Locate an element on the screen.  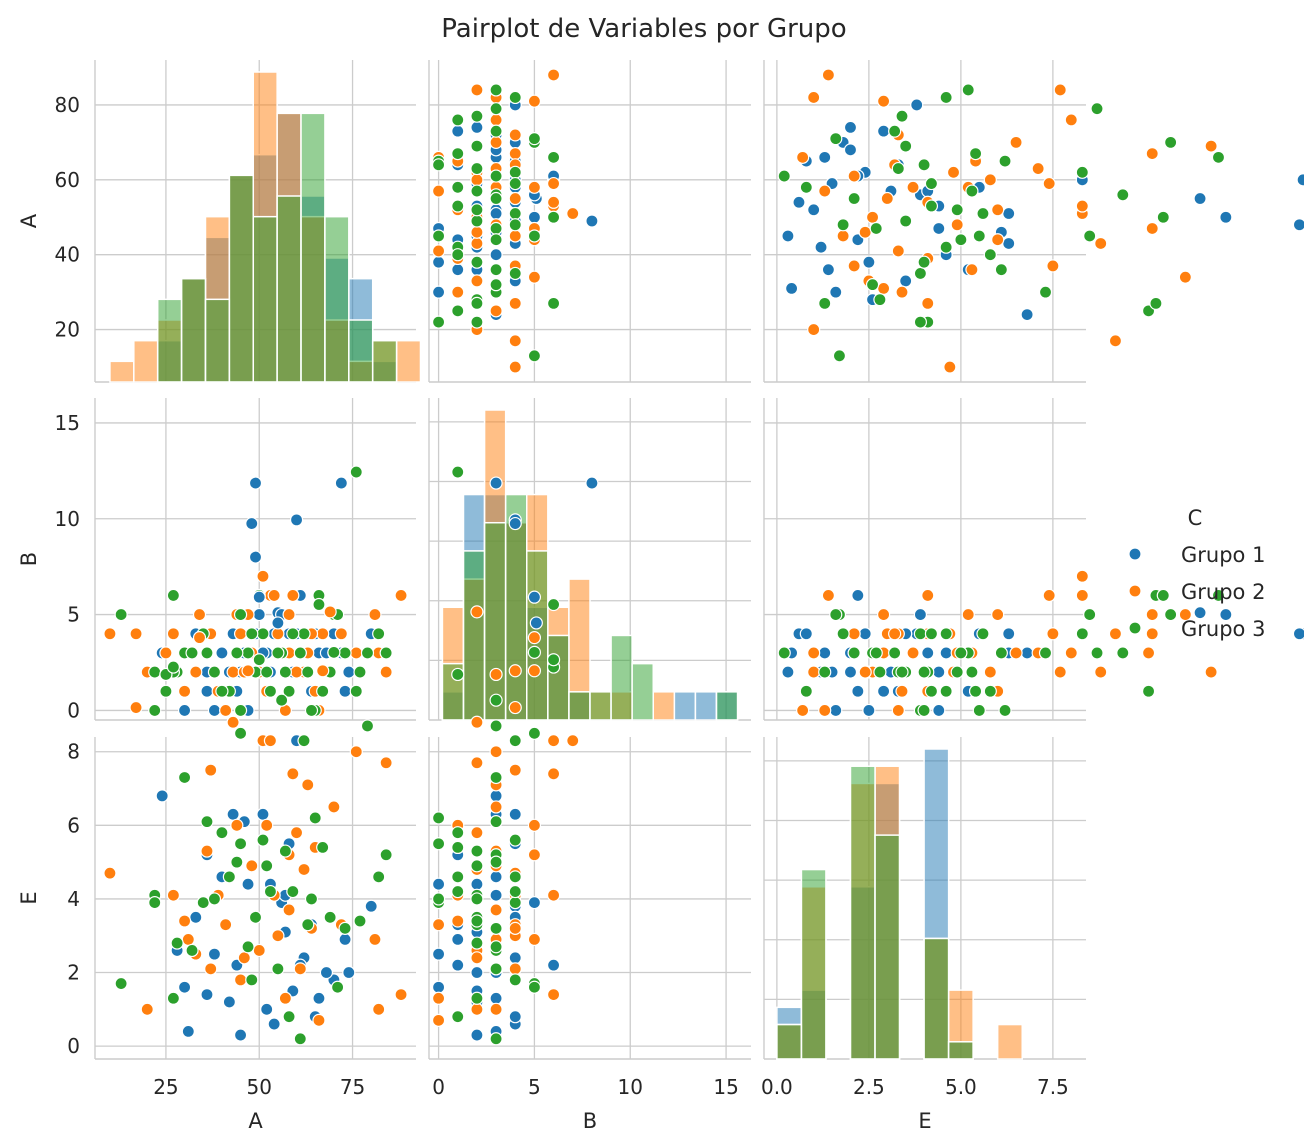
y-axis-label: B is located at coordinates (29, 559).